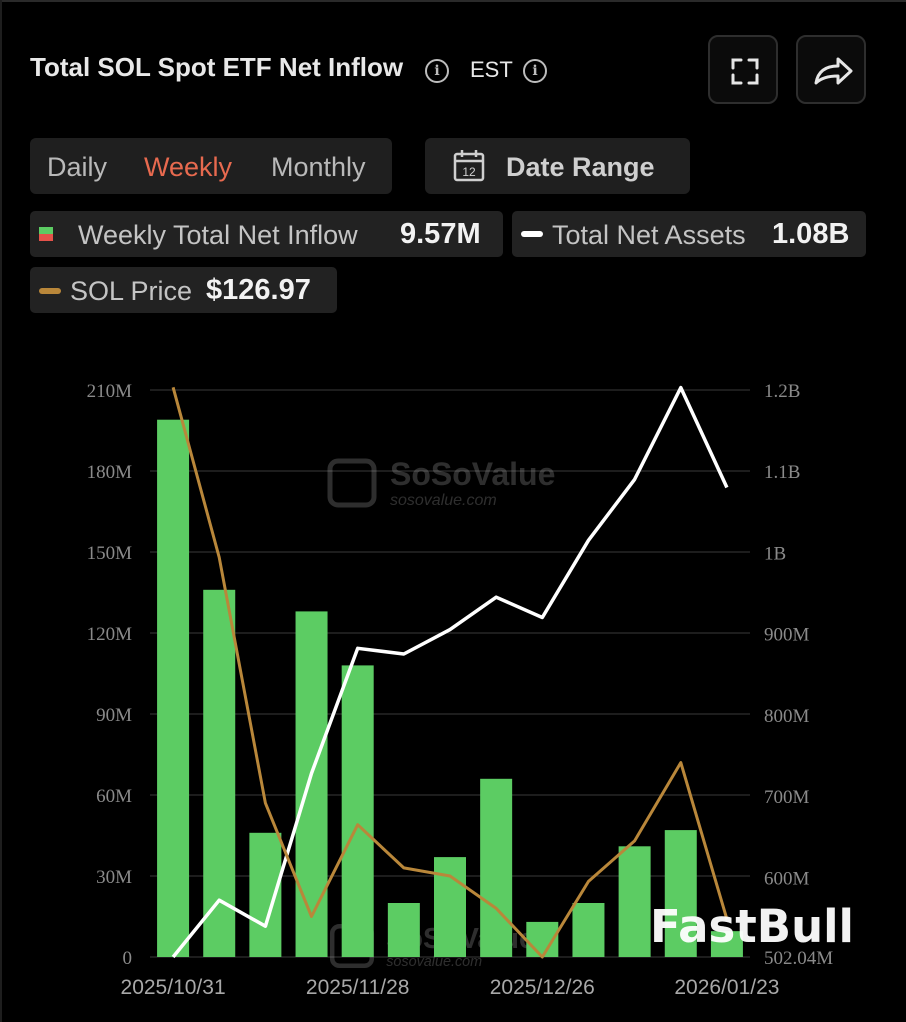 Image resolution: width=906 pixels, height=1022 pixels. I want to click on y-left-tick-label: 90M, so click(114, 715).